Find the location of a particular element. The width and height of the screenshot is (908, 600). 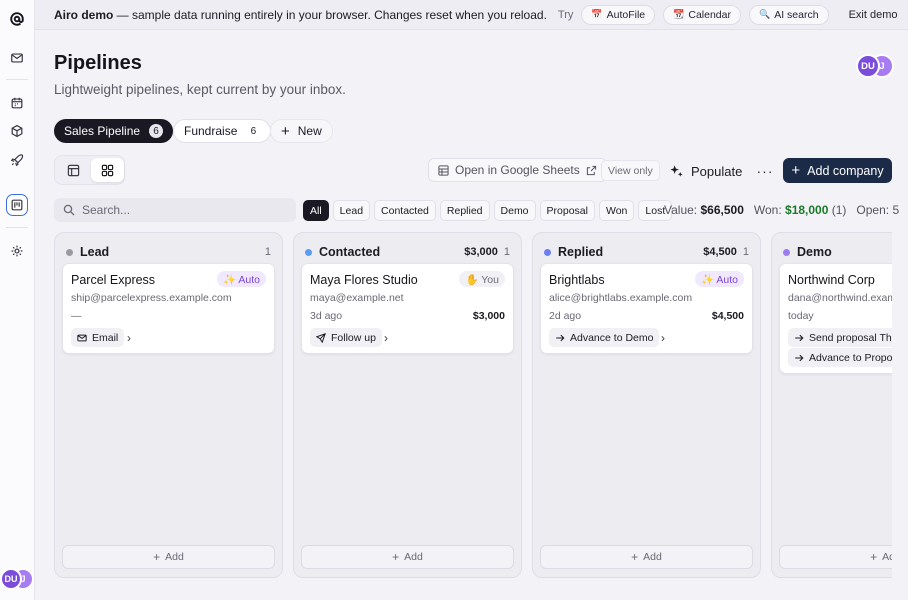

card-email: ship@parcelexpress.example.com is located at coordinates (151, 298).